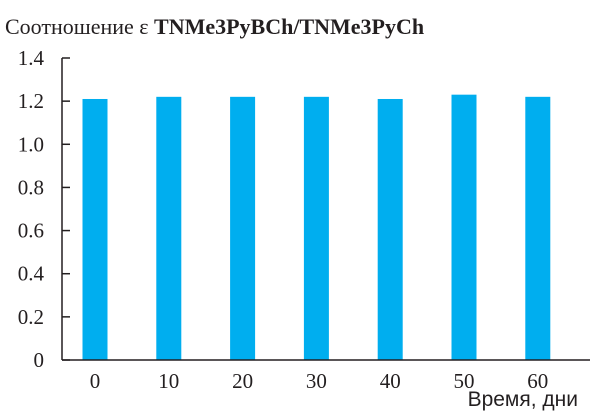 This screenshot has width=593, height=415. Describe the element at coordinates (44, 209) in the screenshot. I see `y-axis-ticks: 0 0.2 0.4 0.6 0.8 1.0 1.2 1.4` at that location.